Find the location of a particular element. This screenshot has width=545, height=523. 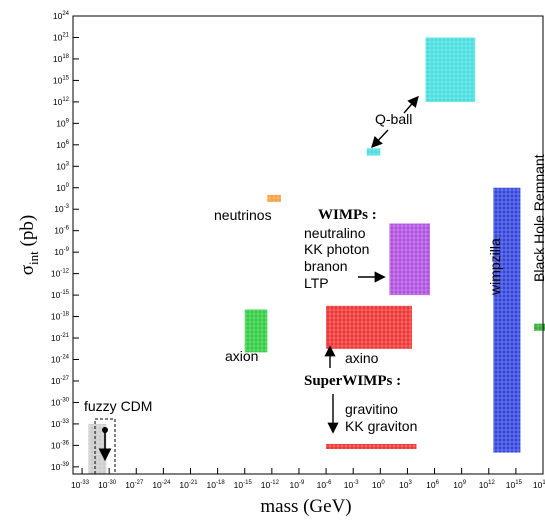

y-tick-label: 10⁻¹⁸ is located at coordinates (60, 317).